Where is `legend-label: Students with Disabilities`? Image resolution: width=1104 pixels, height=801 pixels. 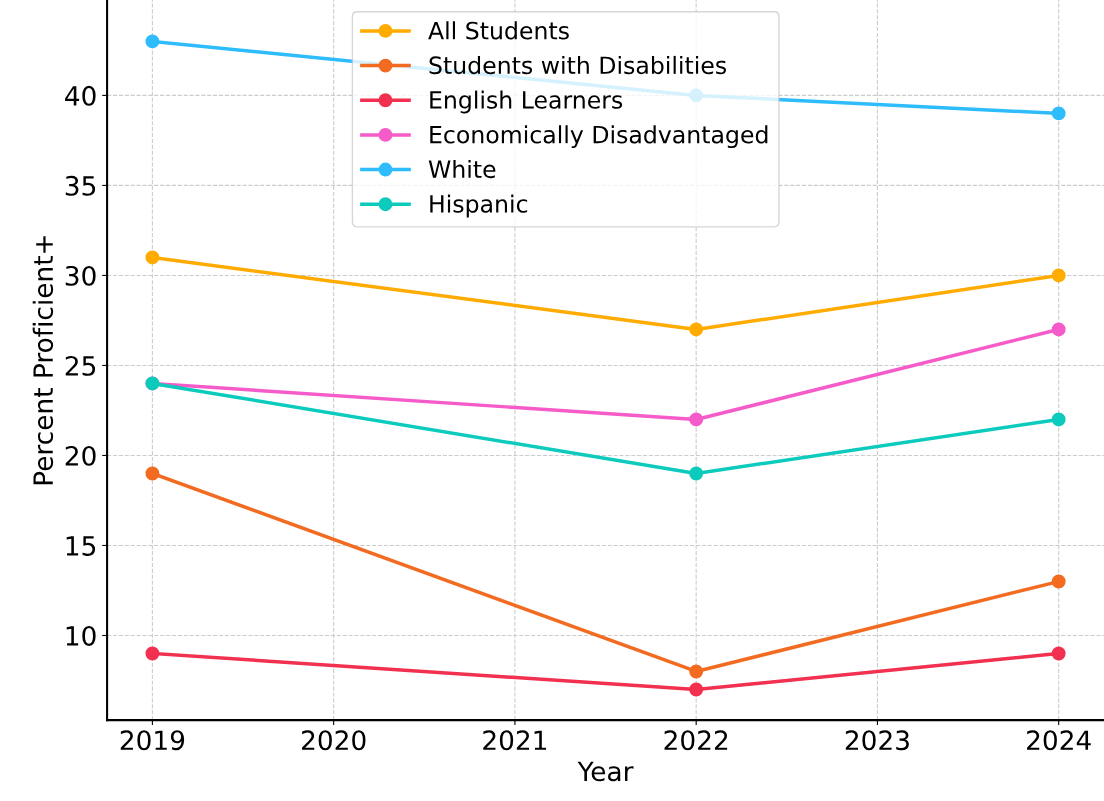 legend-label: Students with Disabilities is located at coordinates (577, 65).